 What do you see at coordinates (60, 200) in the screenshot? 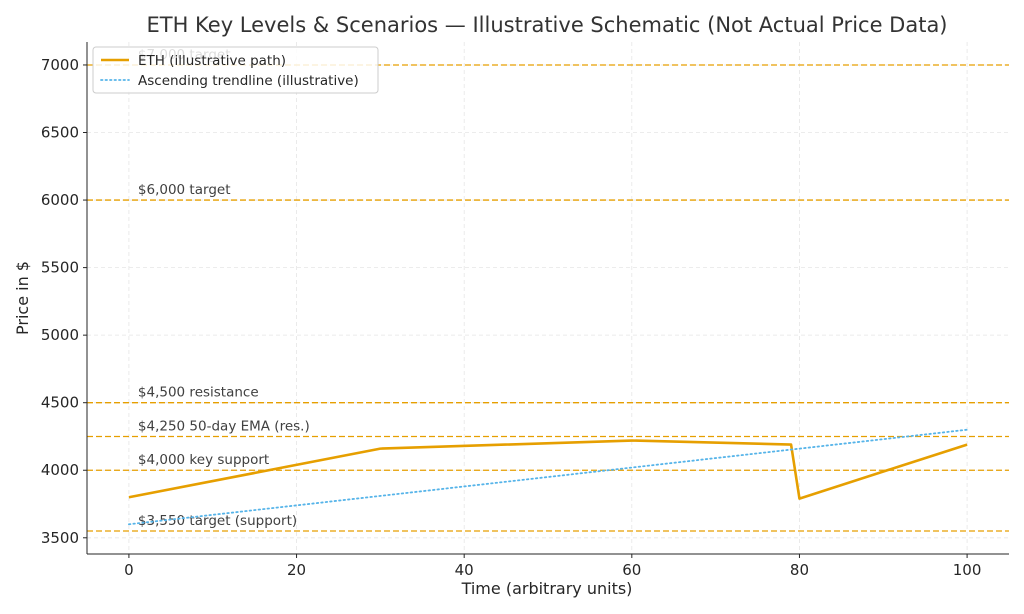
I see `y-tick-label: 6000` at bounding box center [60, 200].